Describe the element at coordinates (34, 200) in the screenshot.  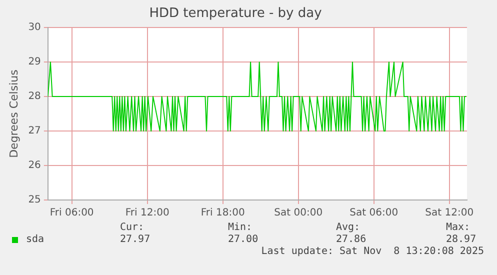
I see `y-tick-label: 25` at that location.